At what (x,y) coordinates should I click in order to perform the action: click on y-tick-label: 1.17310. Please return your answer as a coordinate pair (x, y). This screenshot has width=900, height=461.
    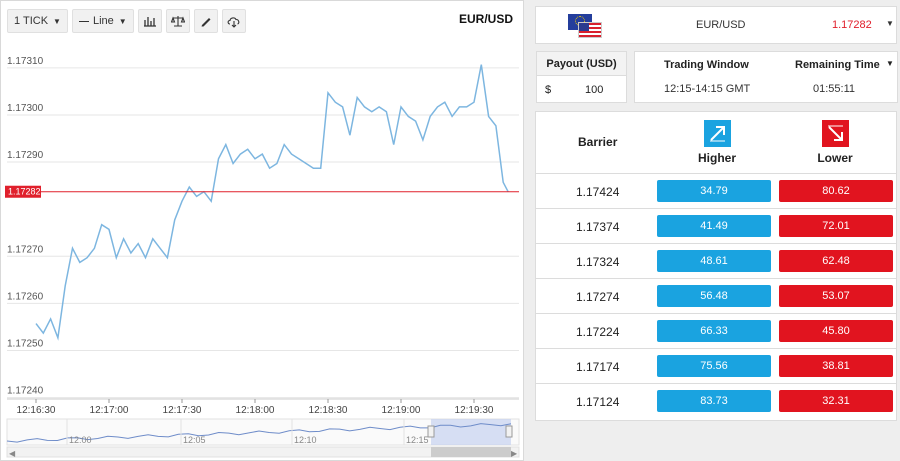
    Looking at the image, I should click on (25, 61).